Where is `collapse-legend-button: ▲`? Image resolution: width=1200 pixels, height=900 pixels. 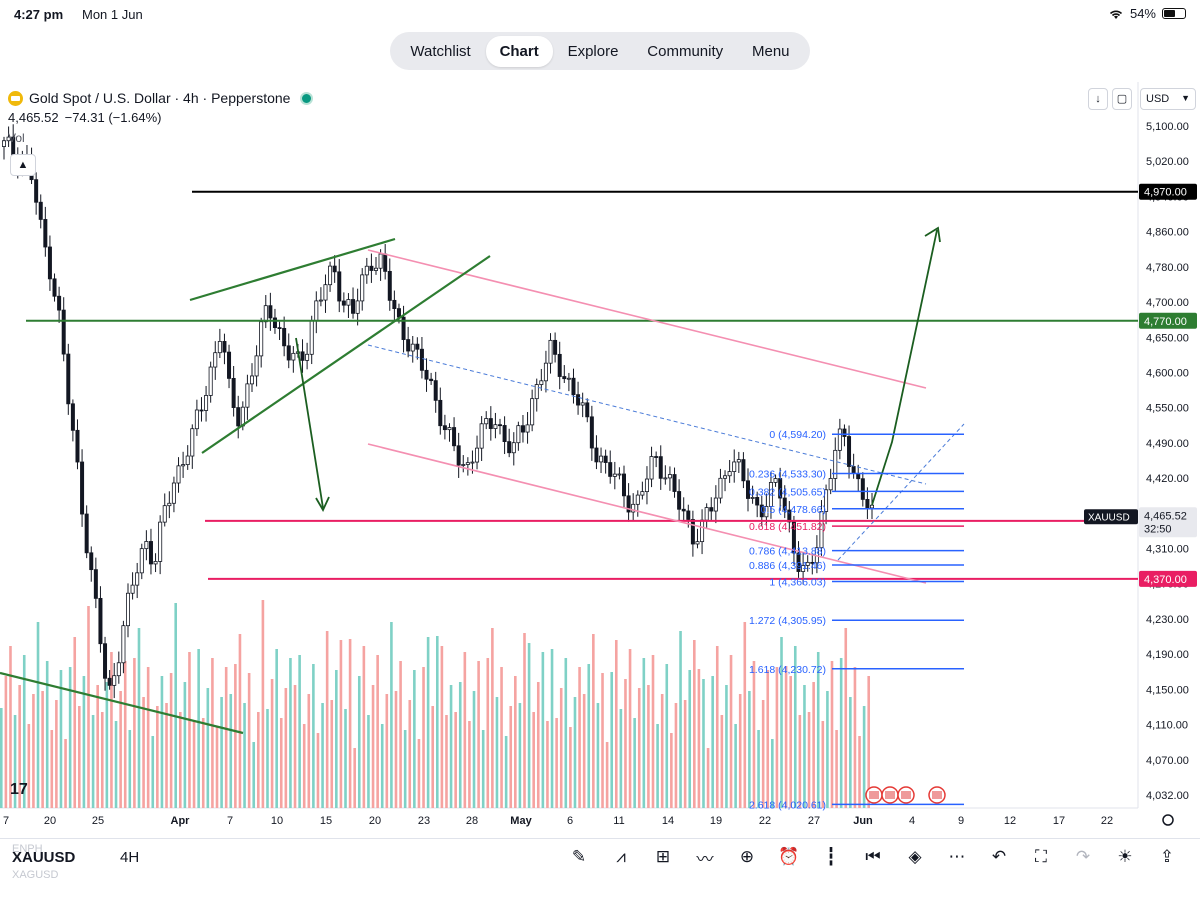
collapse-legend-button: ▲ is located at coordinates (23, 165).